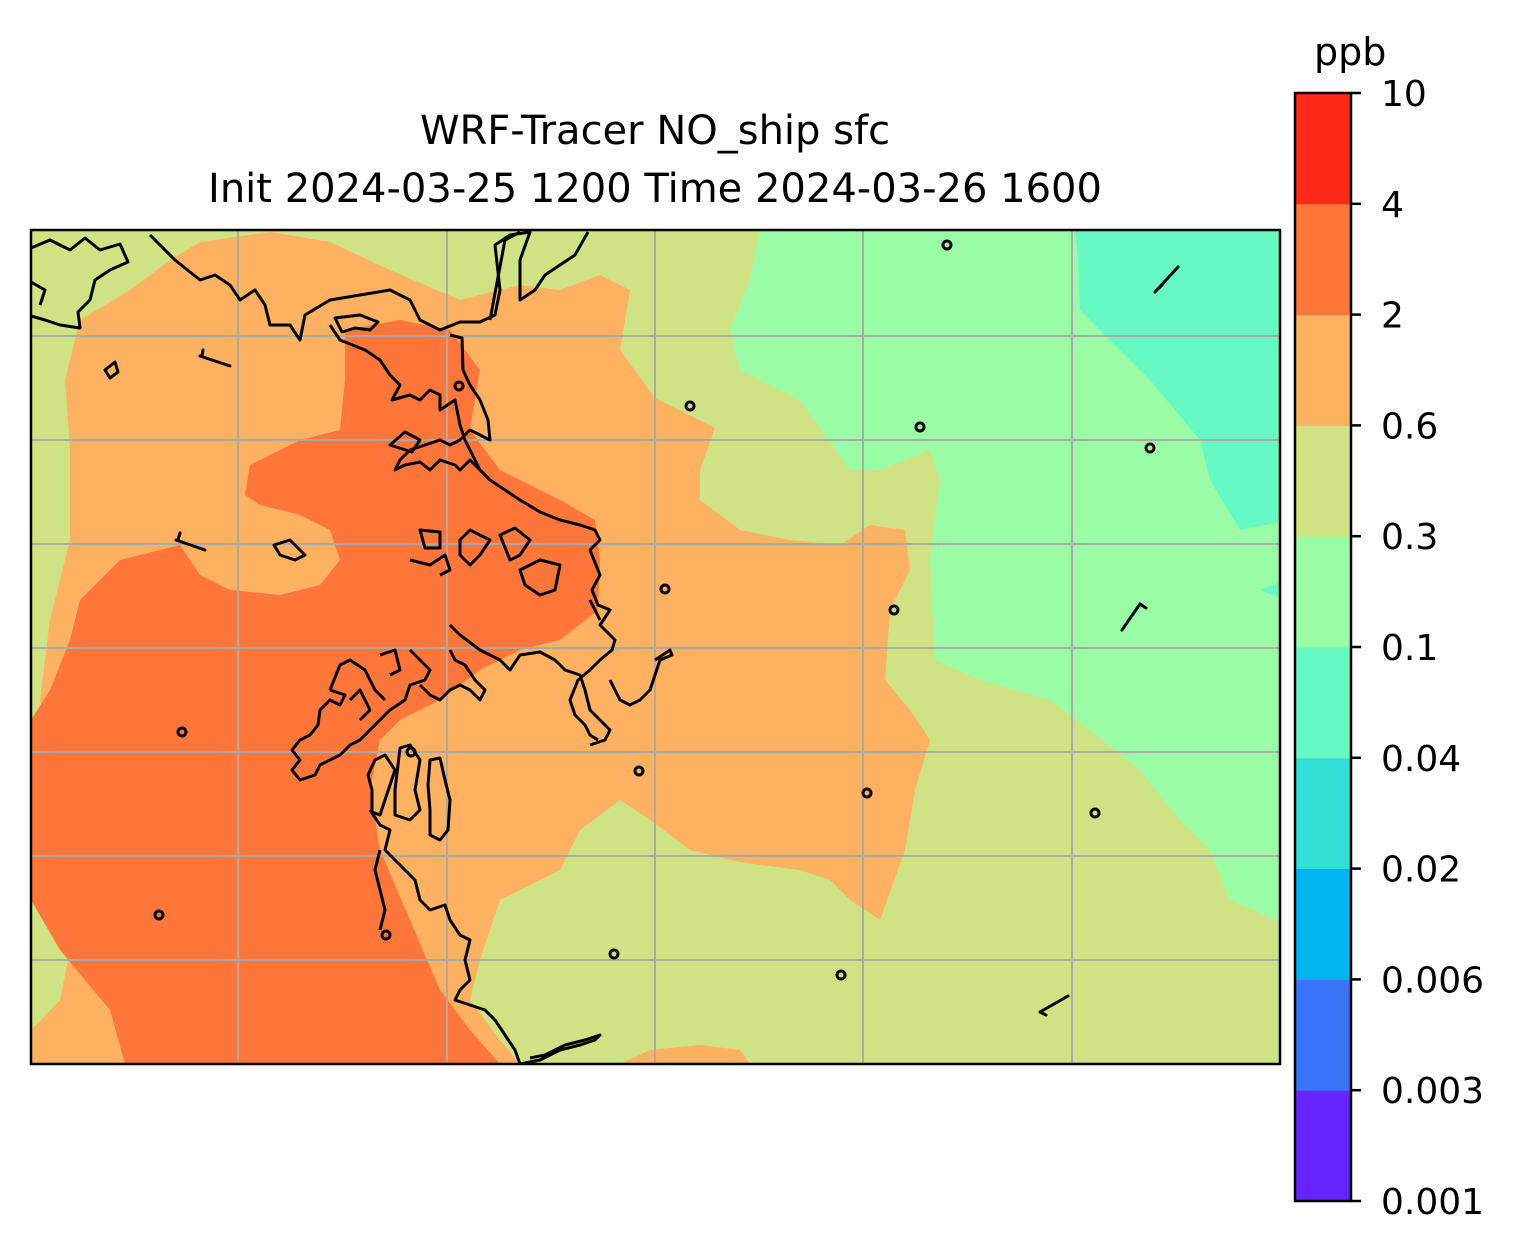  What do you see at coordinates (1404, 94) in the screenshot?
I see `colorbar-tick-label: 10` at bounding box center [1404, 94].